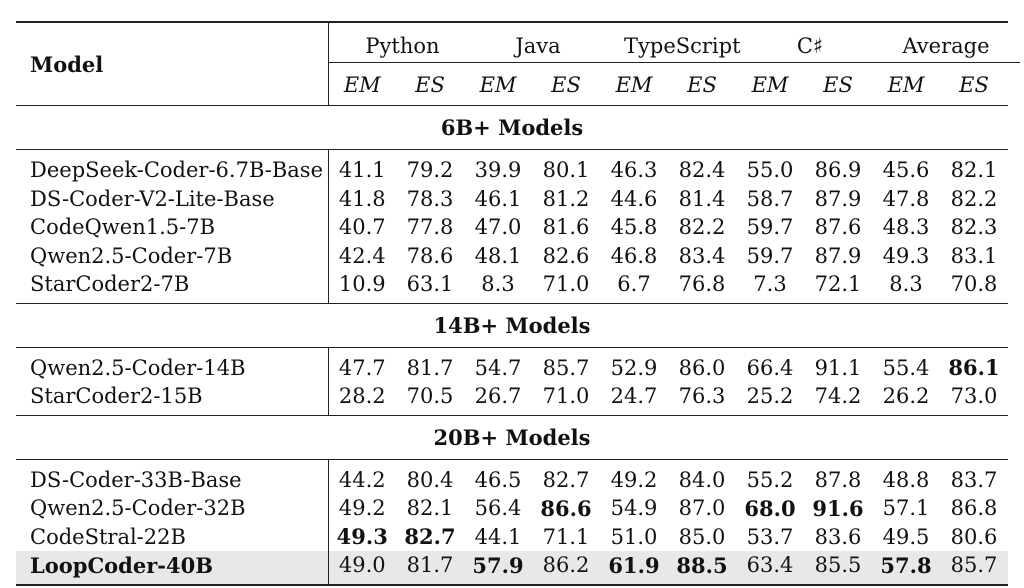 The width and height of the screenshot is (1024, 588). What do you see at coordinates (430, 255) in the screenshot?
I see `score-cell: 78.6` at bounding box center [430, 255].